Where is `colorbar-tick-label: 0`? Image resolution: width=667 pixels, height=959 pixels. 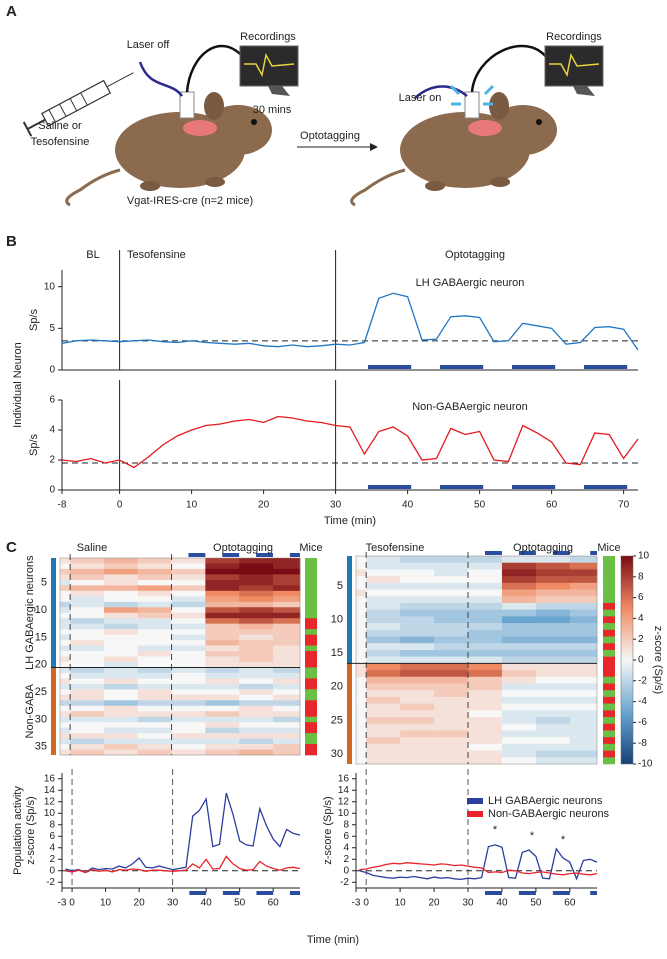 colorbar-tick-label: 0 is located at coordinates (641, 660).